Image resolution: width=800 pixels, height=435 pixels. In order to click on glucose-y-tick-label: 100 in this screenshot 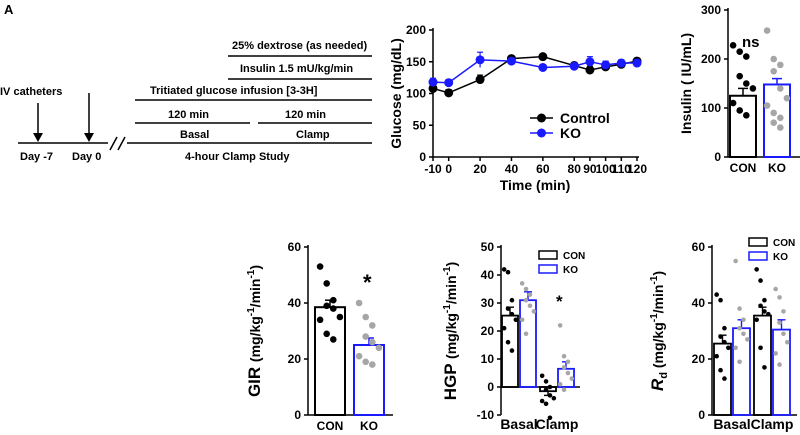, I will do `click(416, 94)`.